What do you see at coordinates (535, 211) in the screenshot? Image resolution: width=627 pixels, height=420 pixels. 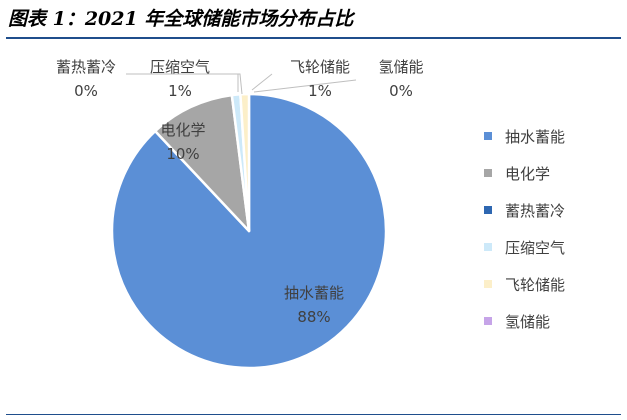 I see `legend-label-2: 蓄热蓄冷` at bounding box center [535, 211].